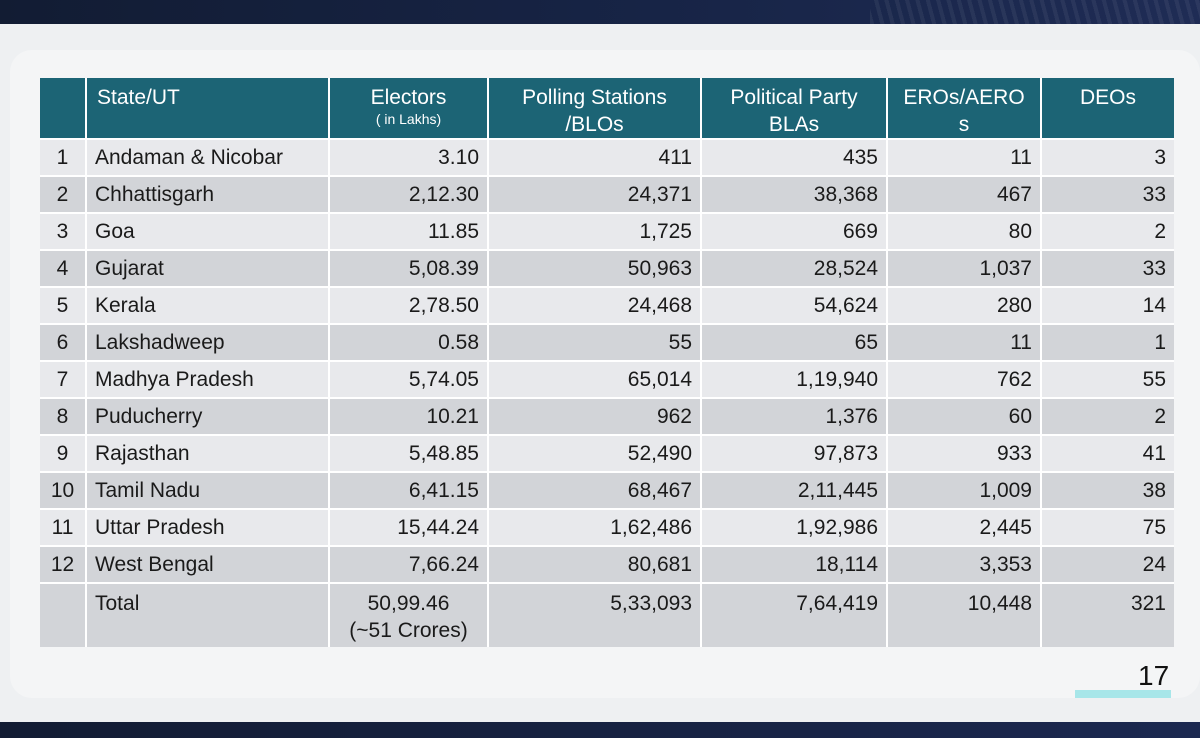 This screenshot has height=738, width=1200. What do you see at coordinates (1107, 490) in the screenshot?
I see `row-deos: 38` at bounding box center [1107, 490].